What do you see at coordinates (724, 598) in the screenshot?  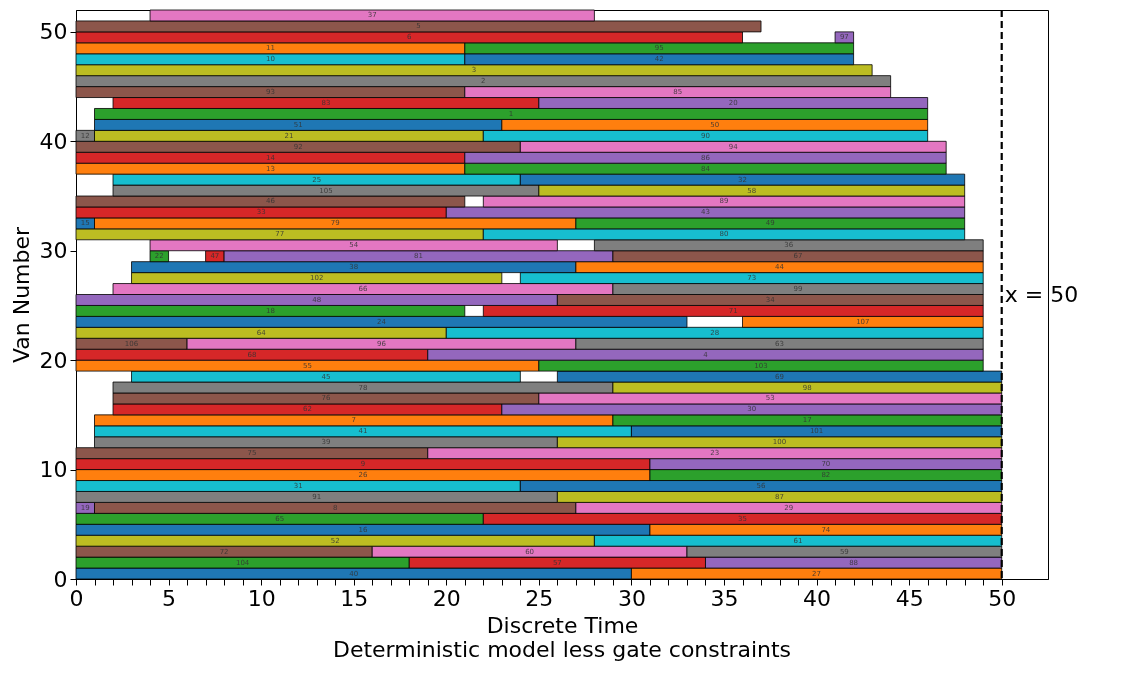 I see `x-tick-label: 35` at bounding box center [724, 598].